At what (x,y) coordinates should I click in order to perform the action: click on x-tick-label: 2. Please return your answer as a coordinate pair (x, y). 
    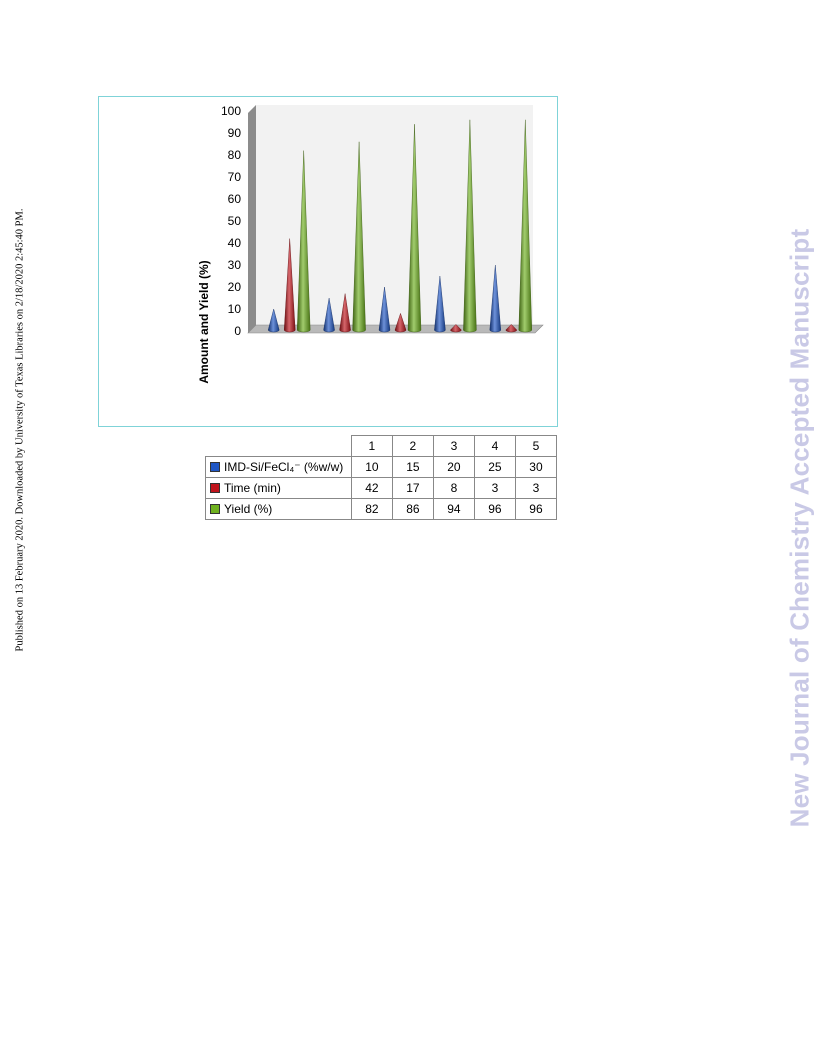
    Looking at the image, I should click on (412, 446).